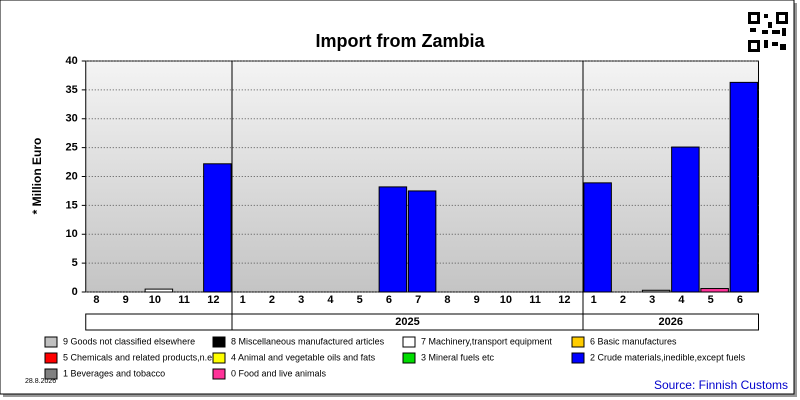 The image size is (800, 400). I want to click on y-tick-label: 35, so click(72, 90).